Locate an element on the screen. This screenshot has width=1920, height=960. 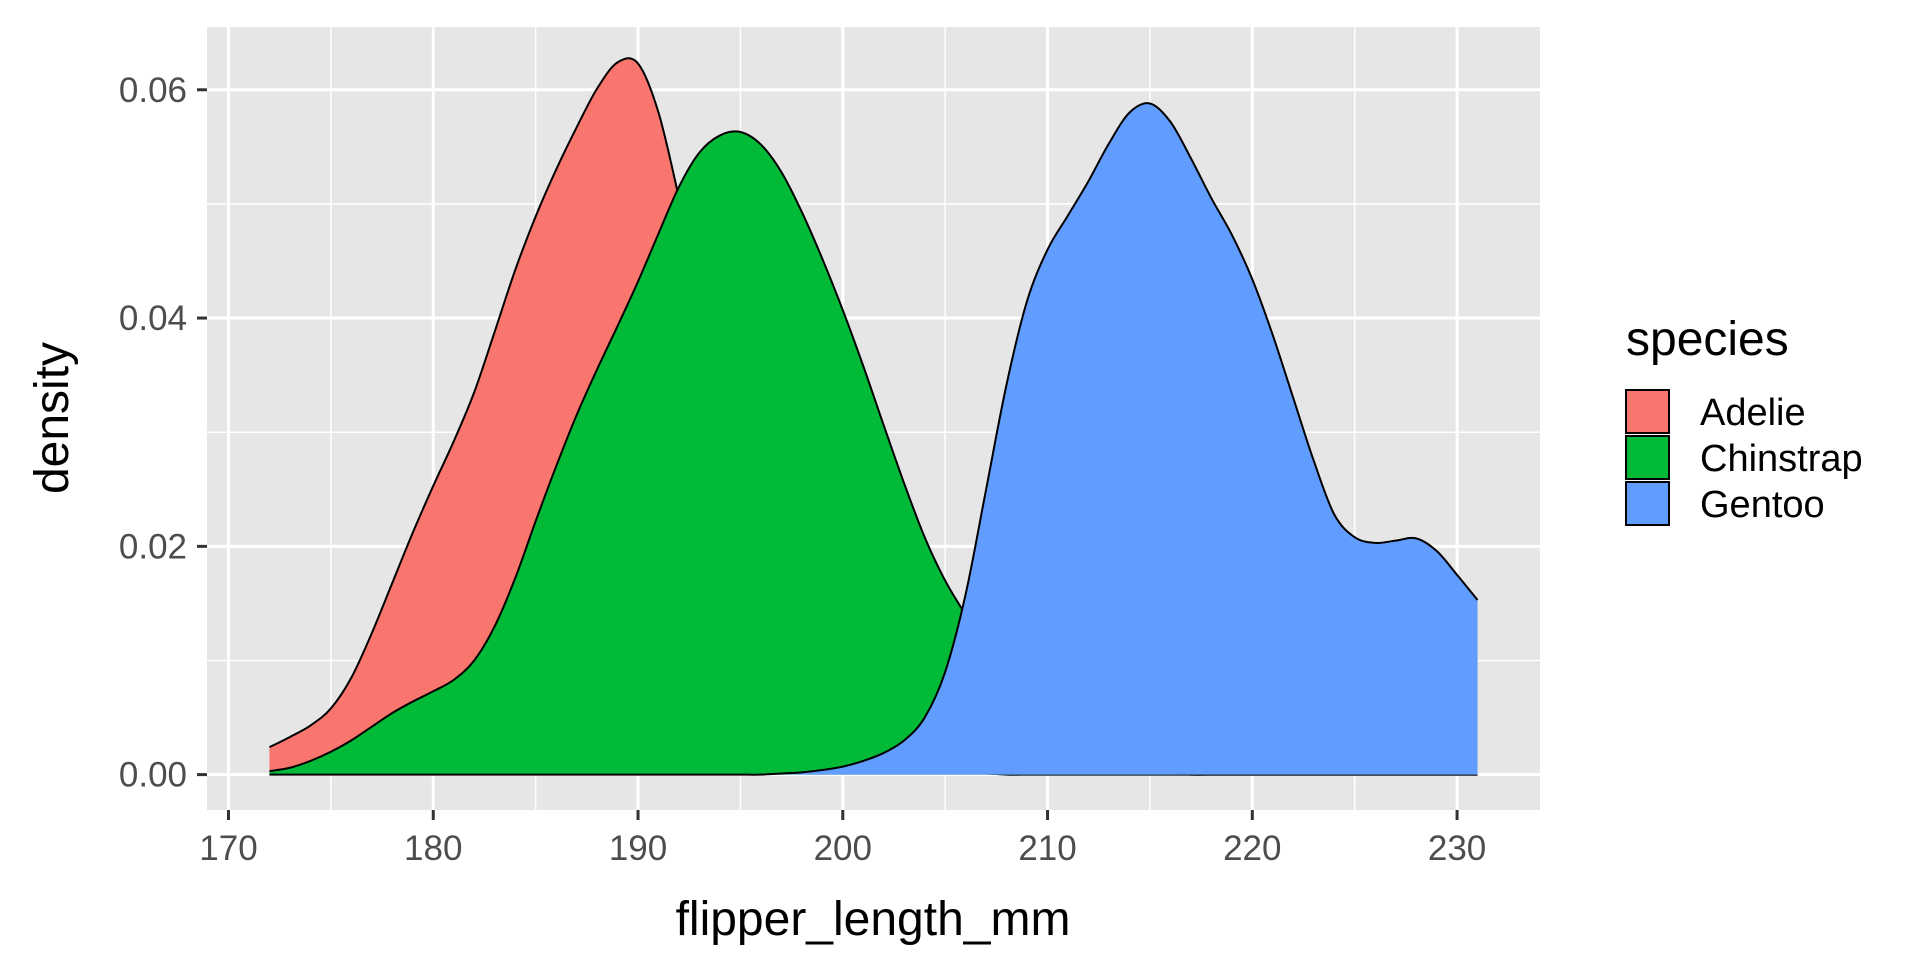
x-tick-label: 190 is located at coordinates (638, 848).